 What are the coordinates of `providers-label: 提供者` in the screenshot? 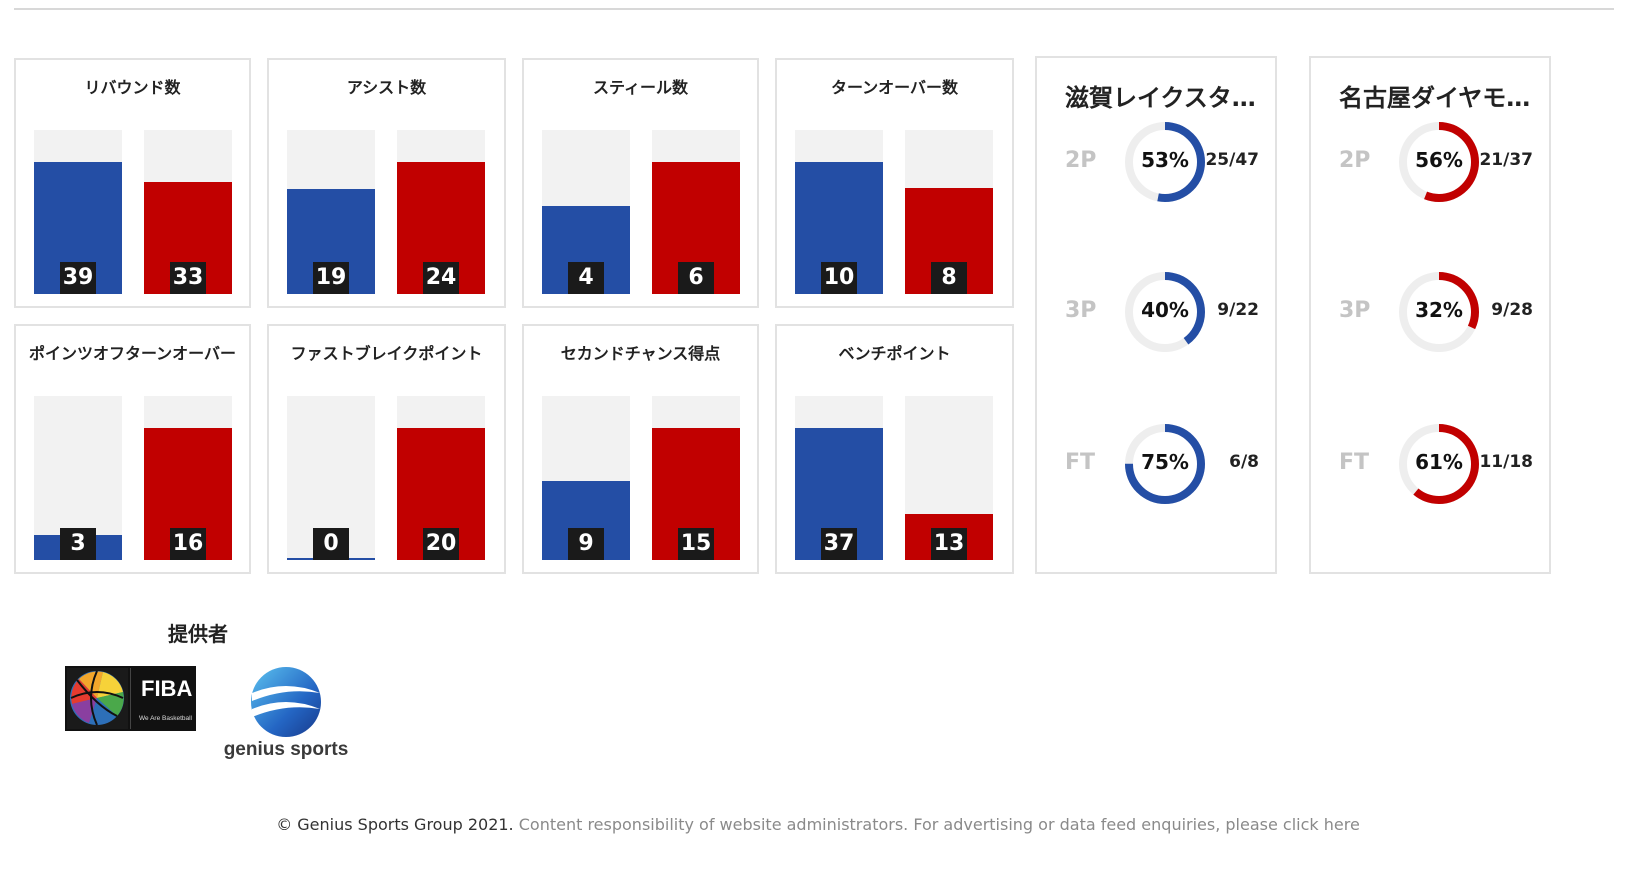 It's located at (198, 634).